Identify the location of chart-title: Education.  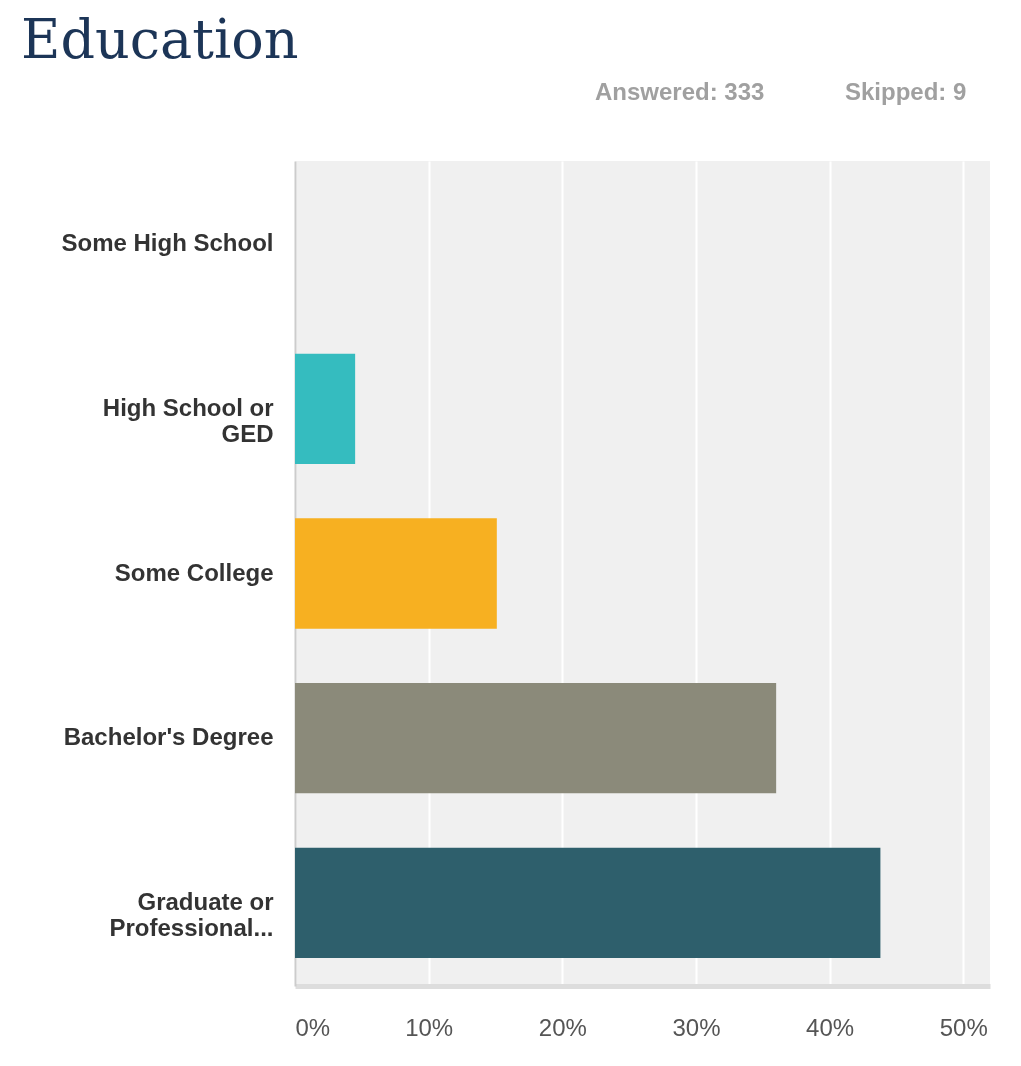
(159, 39).